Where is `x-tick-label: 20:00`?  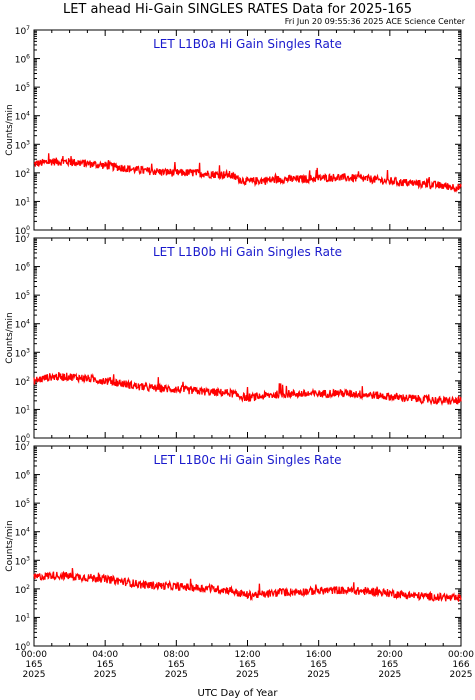 x-tick-label: 20:00 is located at coordinates (390, 655).